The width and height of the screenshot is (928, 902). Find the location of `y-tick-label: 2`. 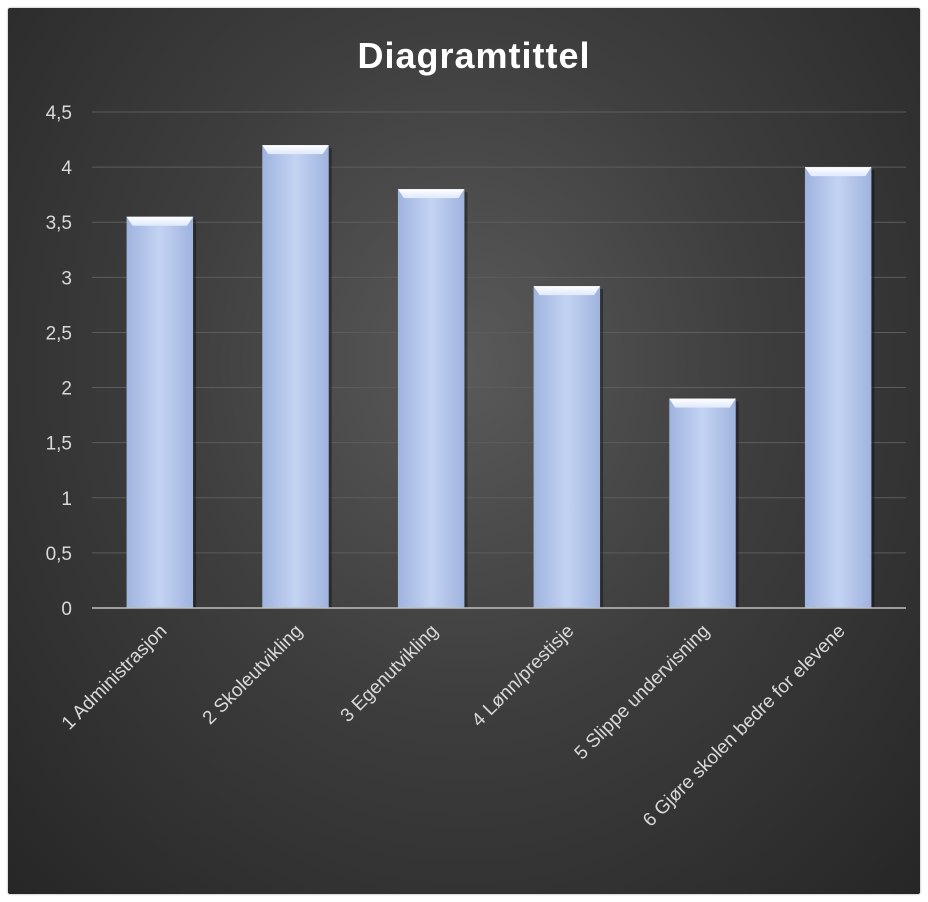

y-tick-label: 2 is located at coordinates (66, 389).